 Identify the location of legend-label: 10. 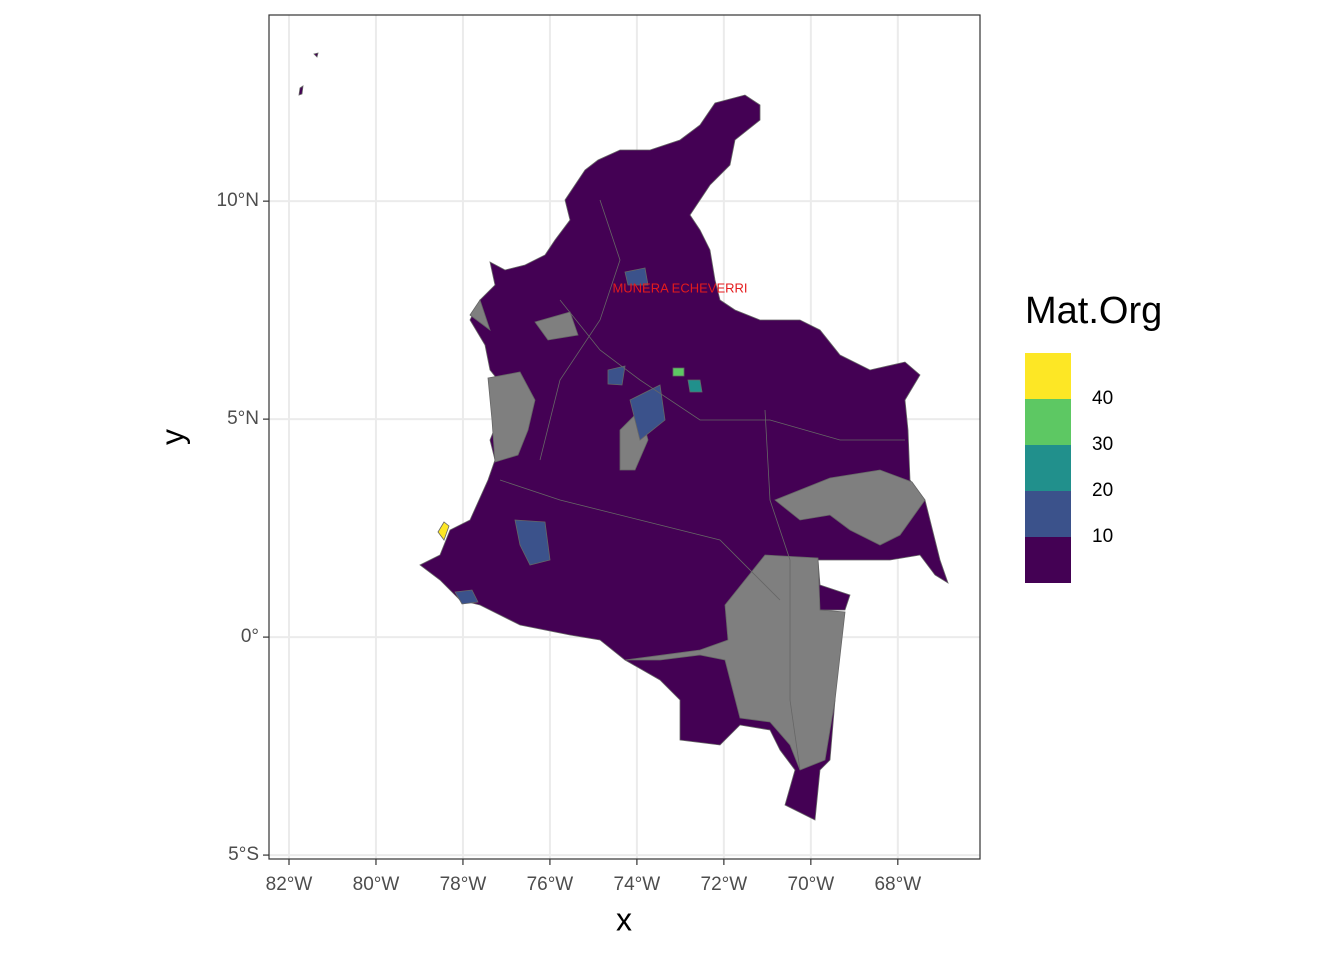
(1102, 536).